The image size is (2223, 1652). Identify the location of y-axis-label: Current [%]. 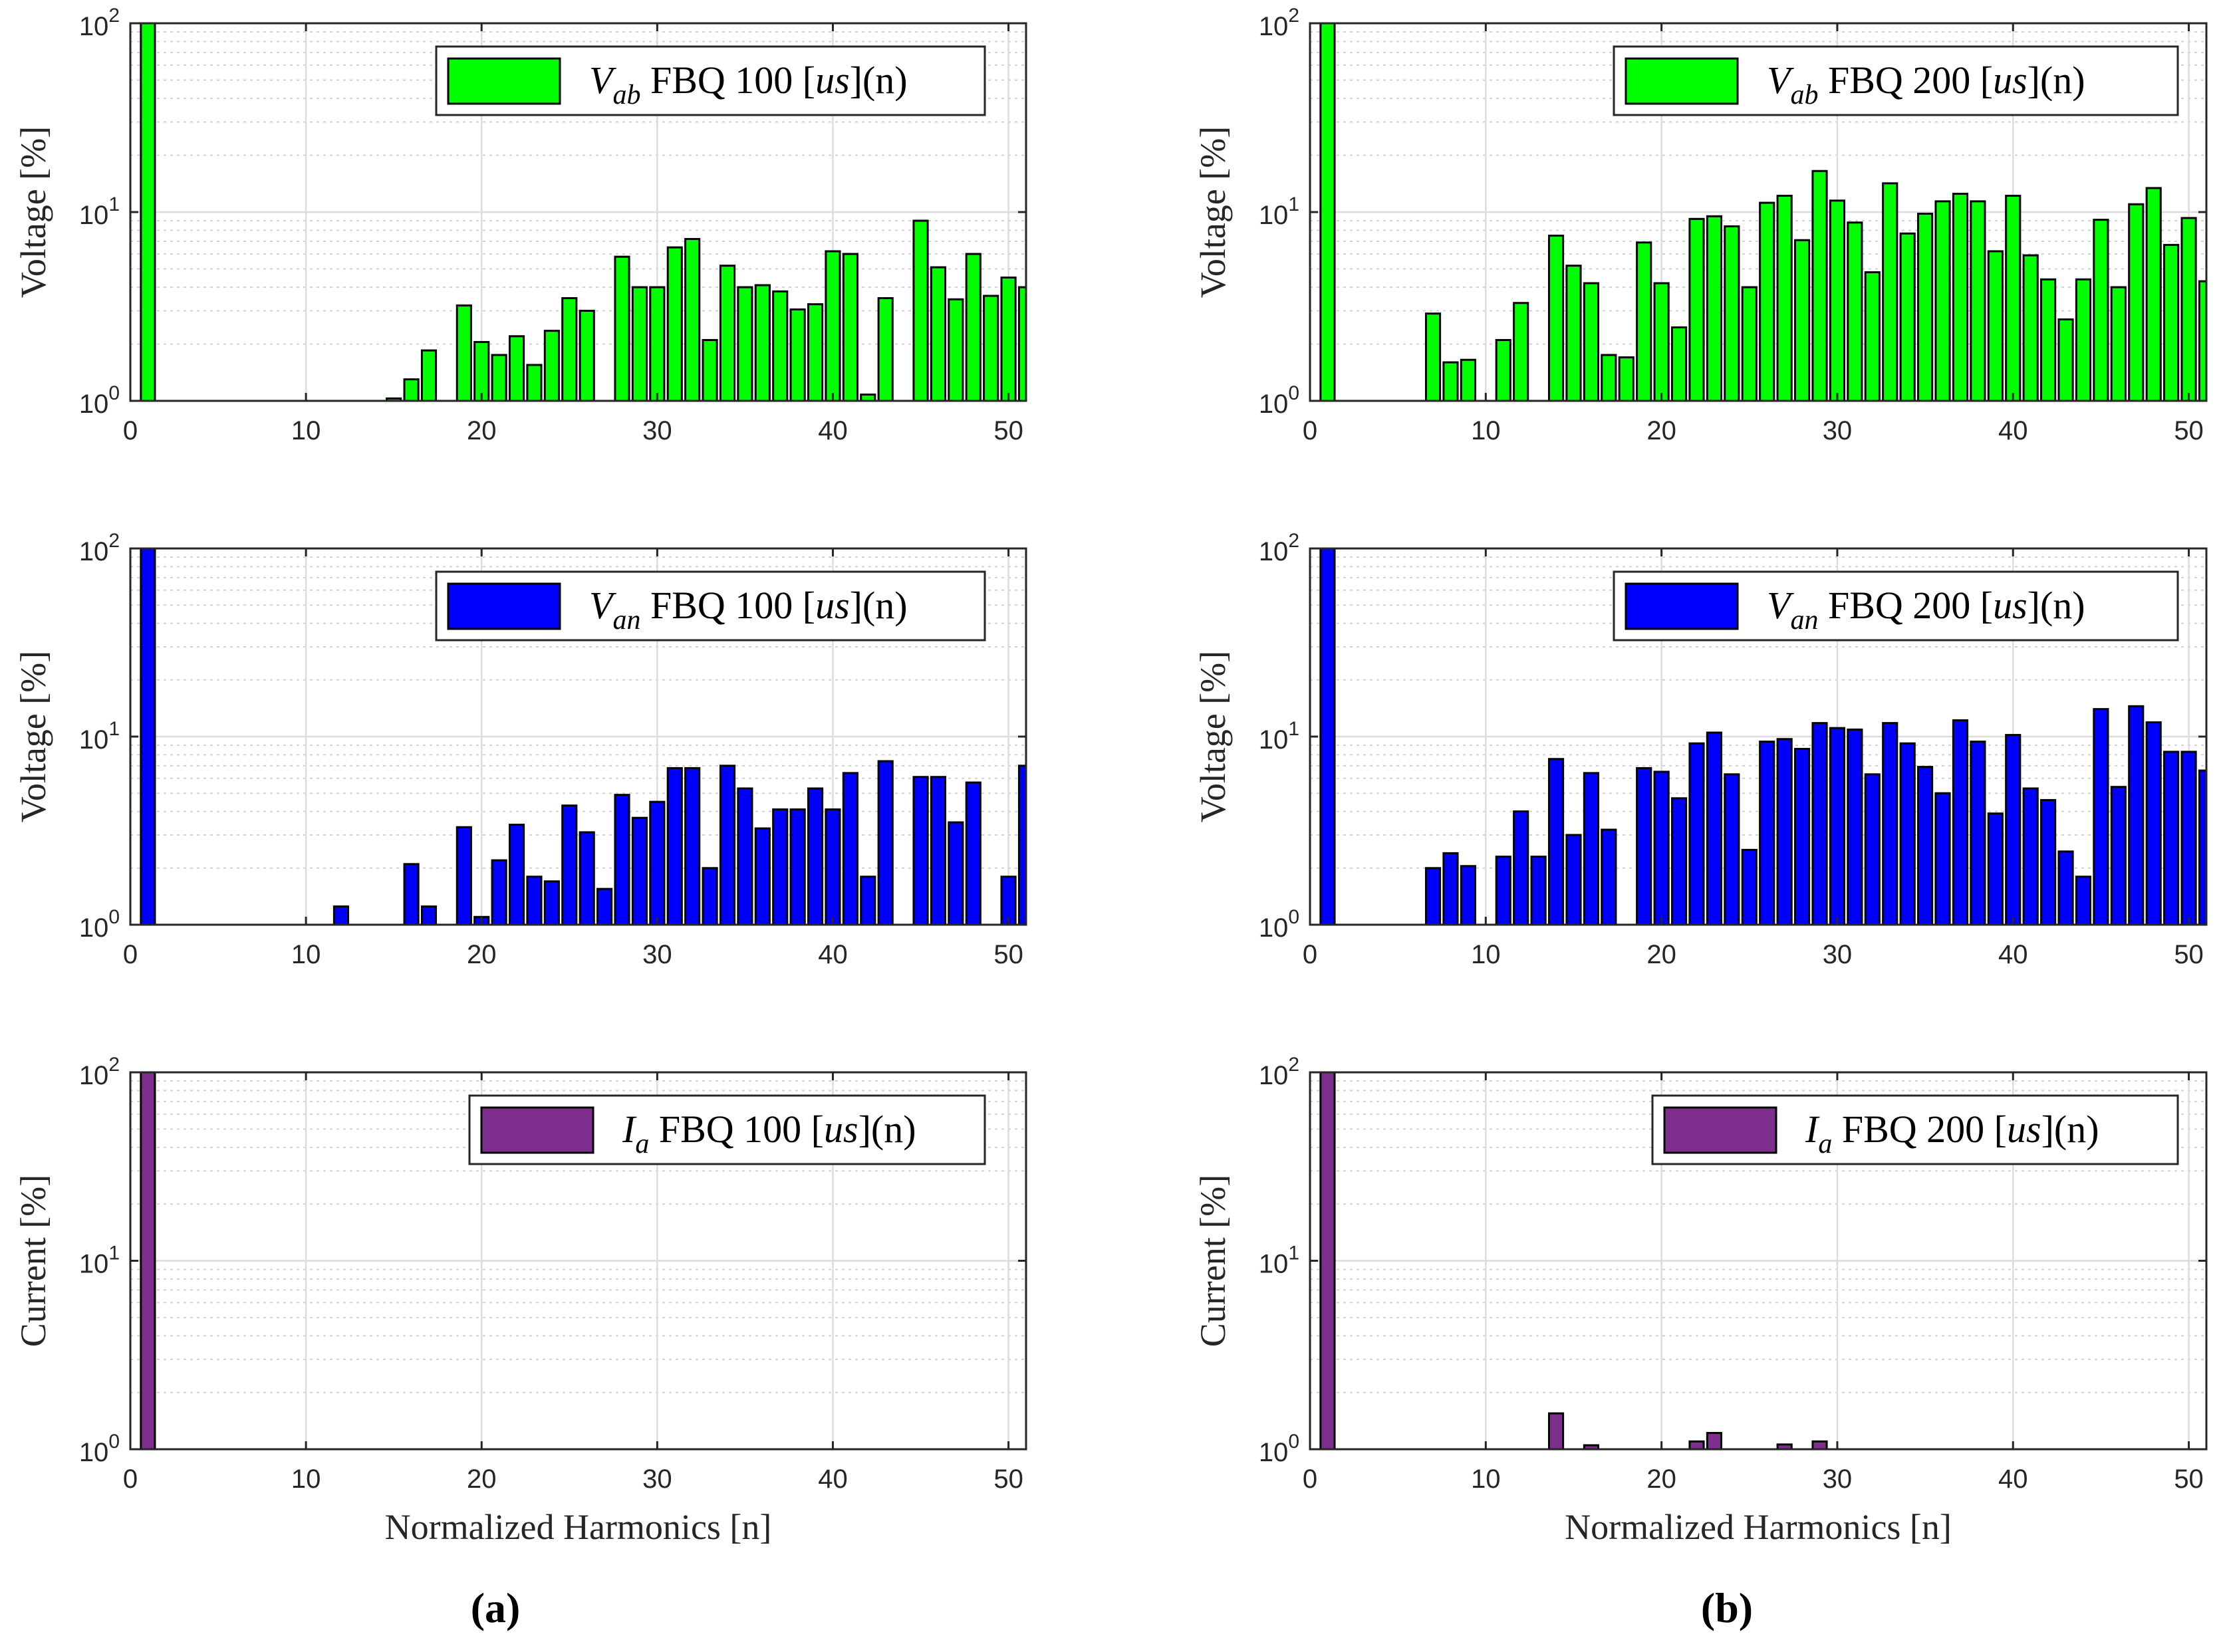
(1213, 1261).